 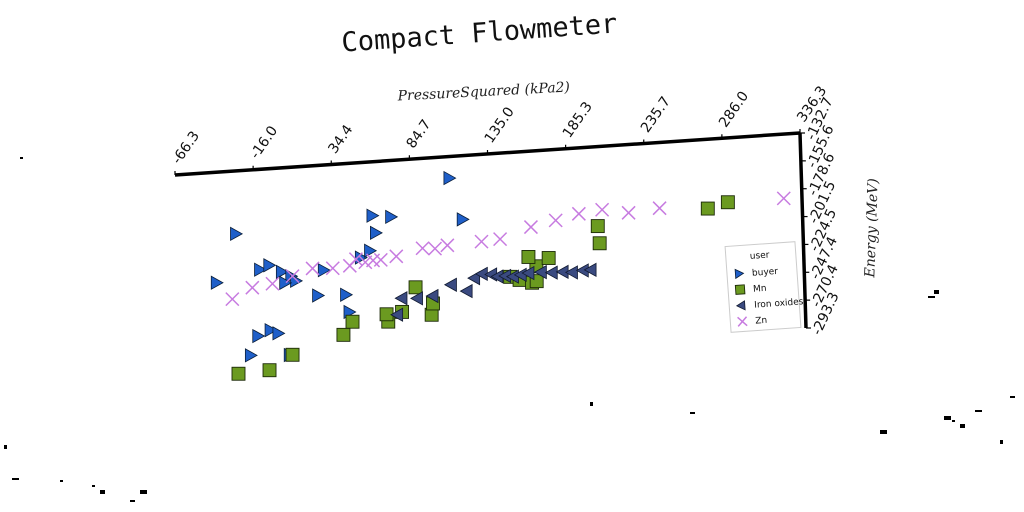 I want to click on series-zn, so click(x=508, y=249).